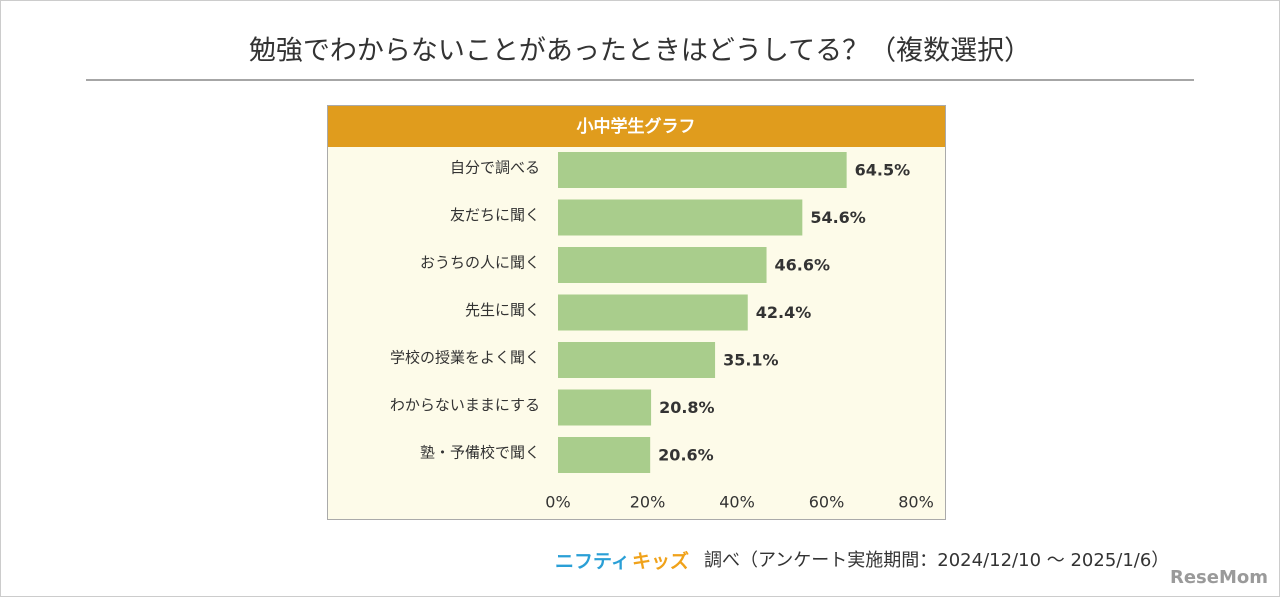  What do you see at coordinates (640, 51) in the screenshot?
I see `chart-title: 勉強でわからないことがあったときはどうしてる？（複数選択）` at bounding box center [640, 51].